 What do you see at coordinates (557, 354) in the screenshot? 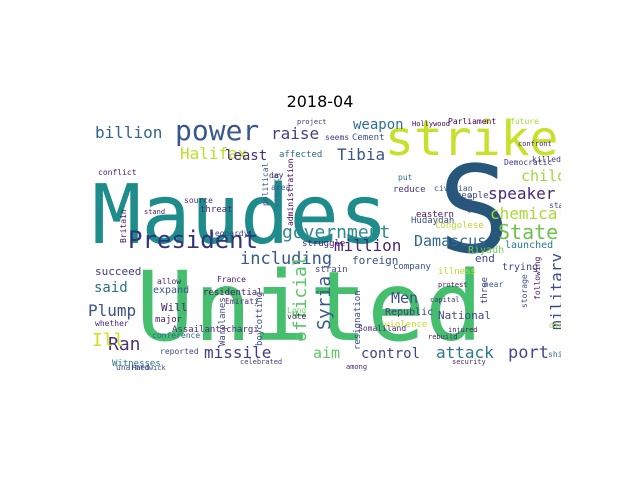
I see `word-ship: ship` at bounding box center [557, 354].